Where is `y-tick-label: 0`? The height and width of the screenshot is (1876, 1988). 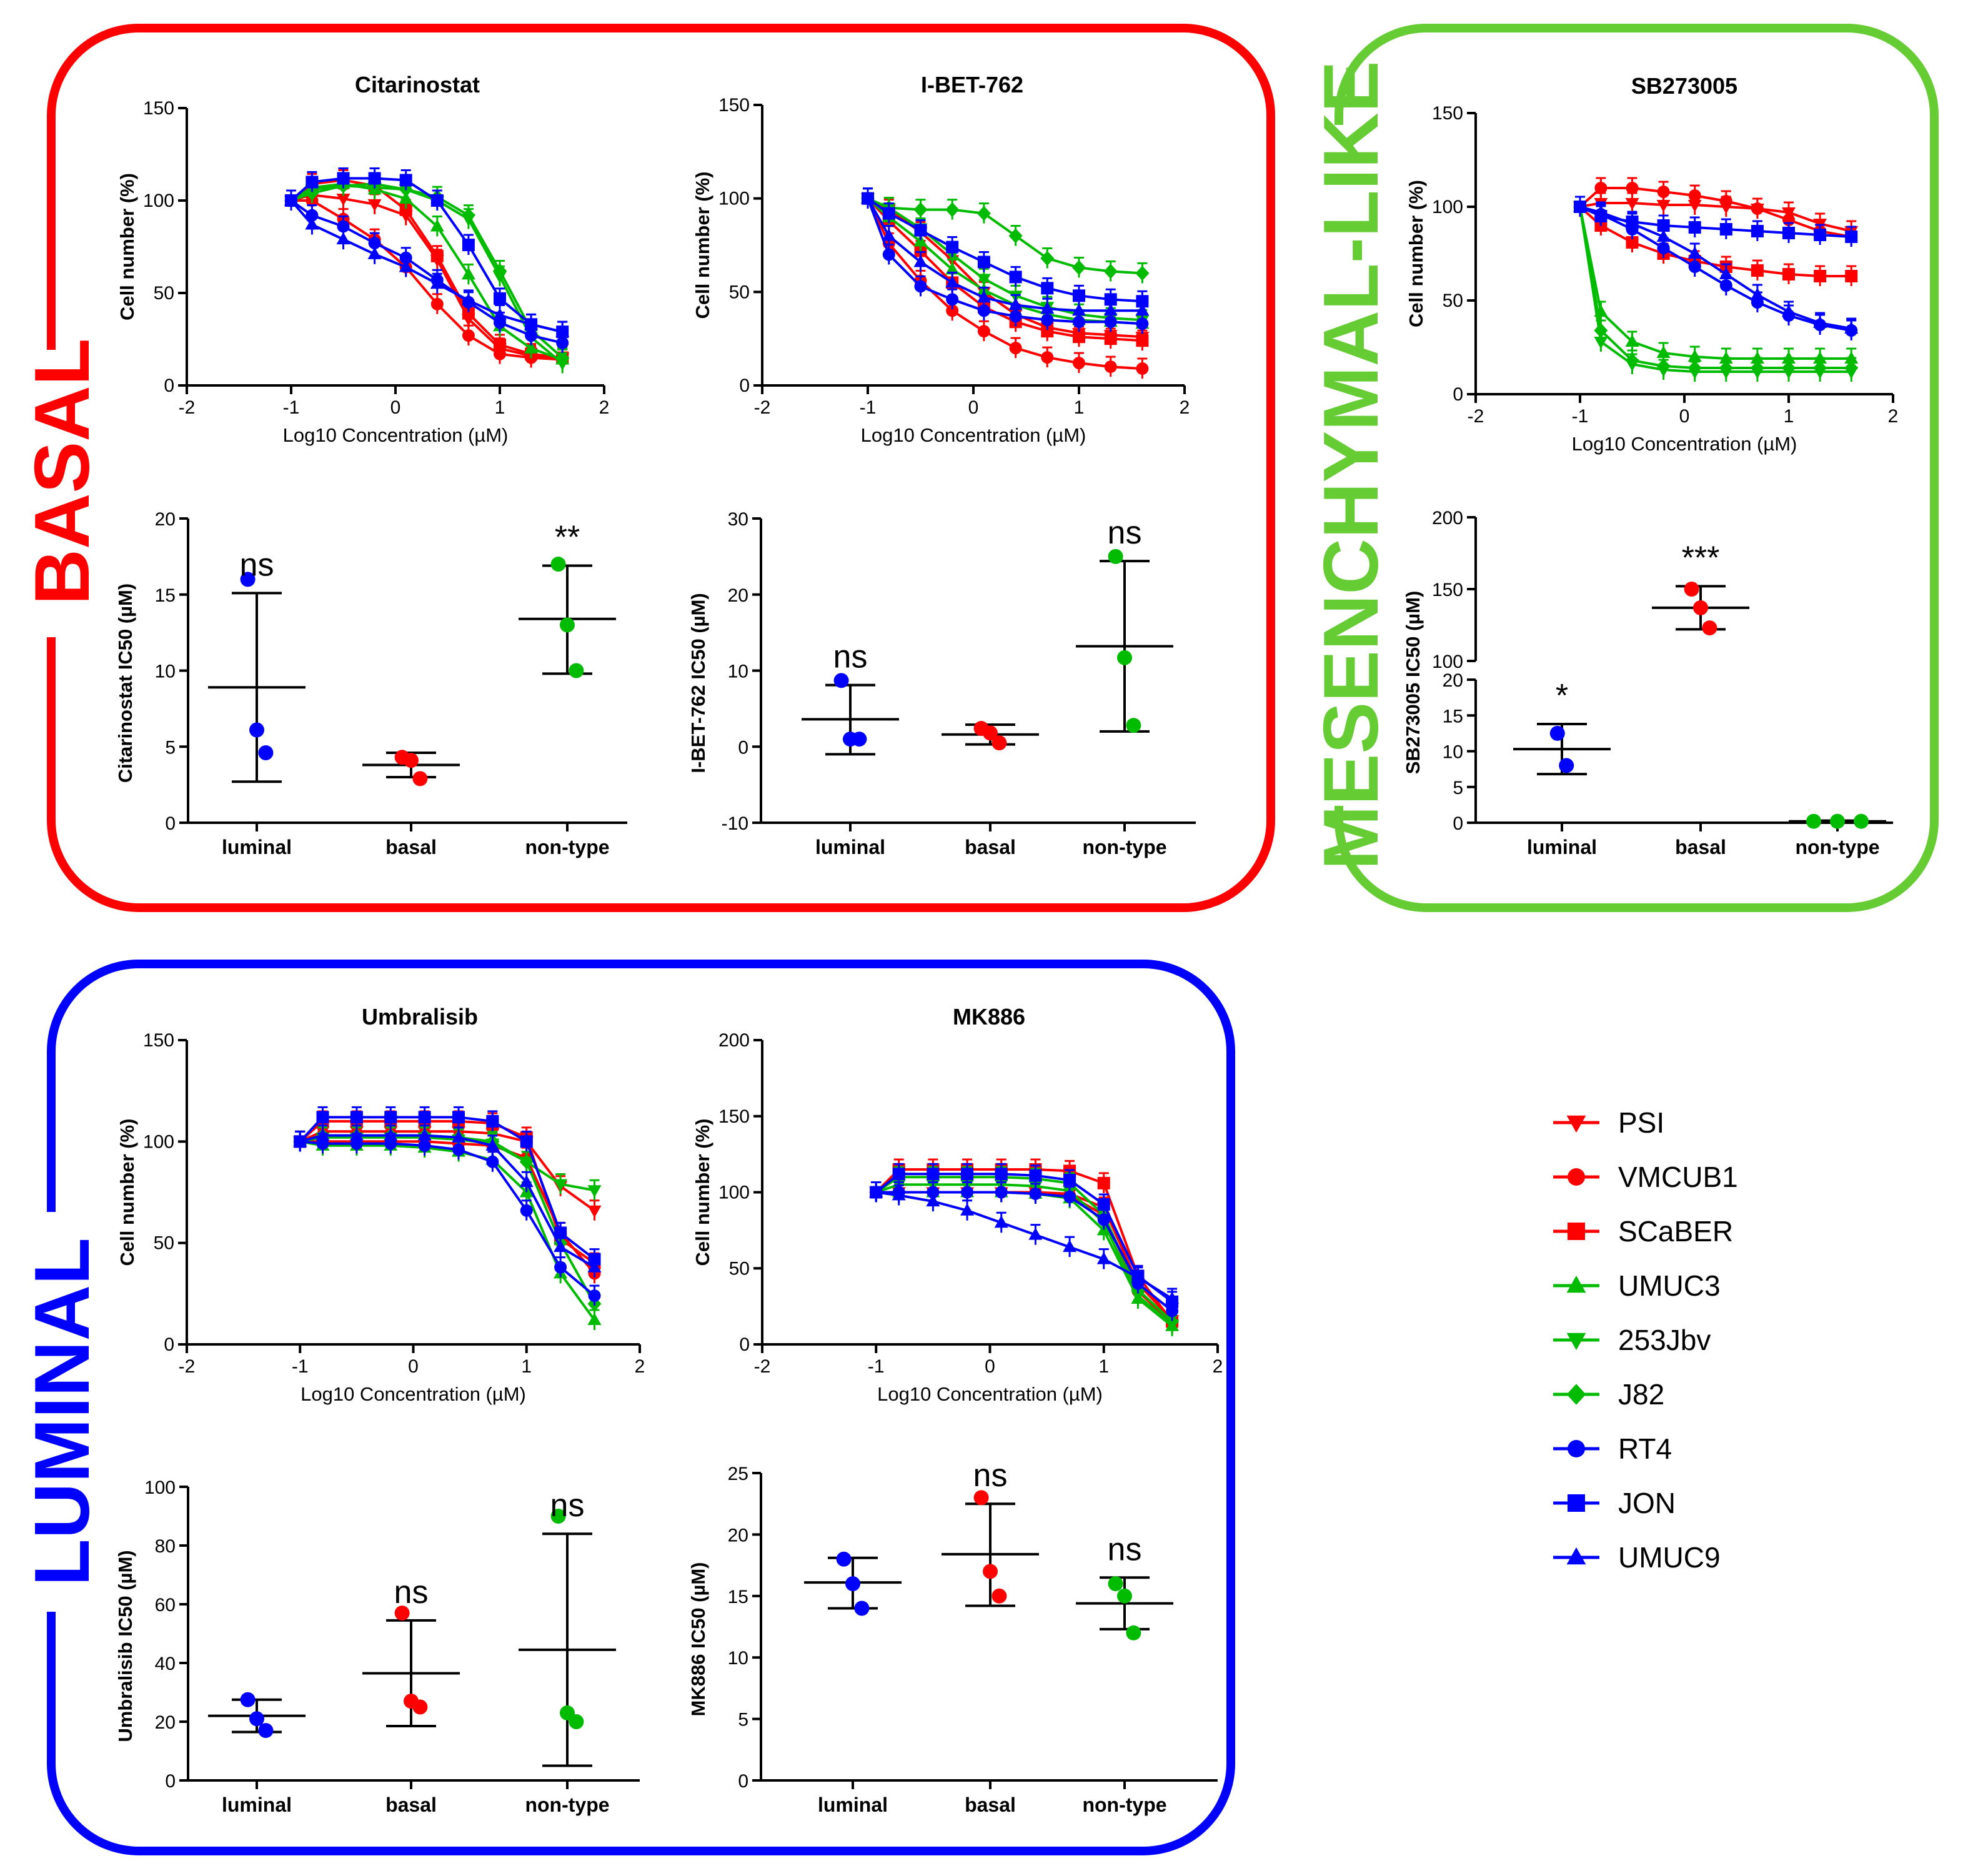 y-tick-label: 0 is located at coordinates (743, 747).